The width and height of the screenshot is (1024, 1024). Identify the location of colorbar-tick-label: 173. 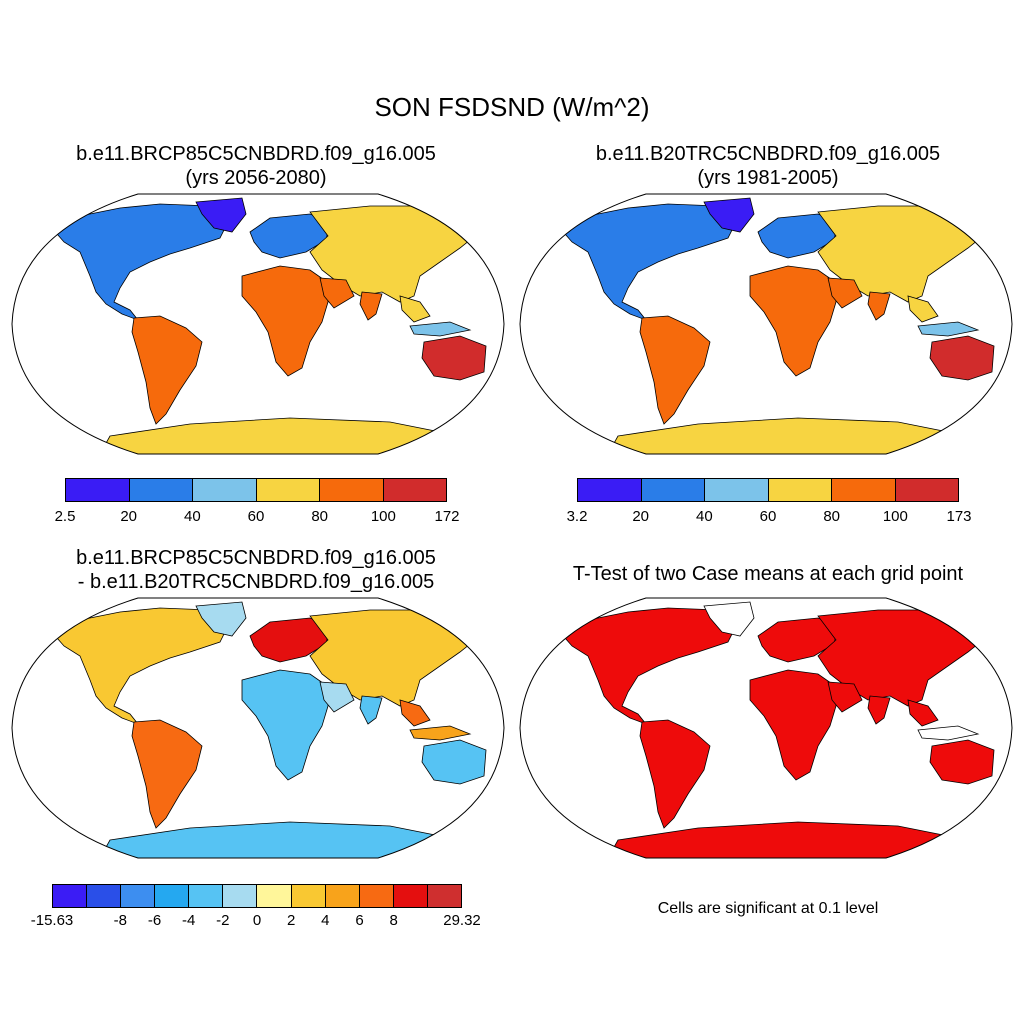
(959, 516).